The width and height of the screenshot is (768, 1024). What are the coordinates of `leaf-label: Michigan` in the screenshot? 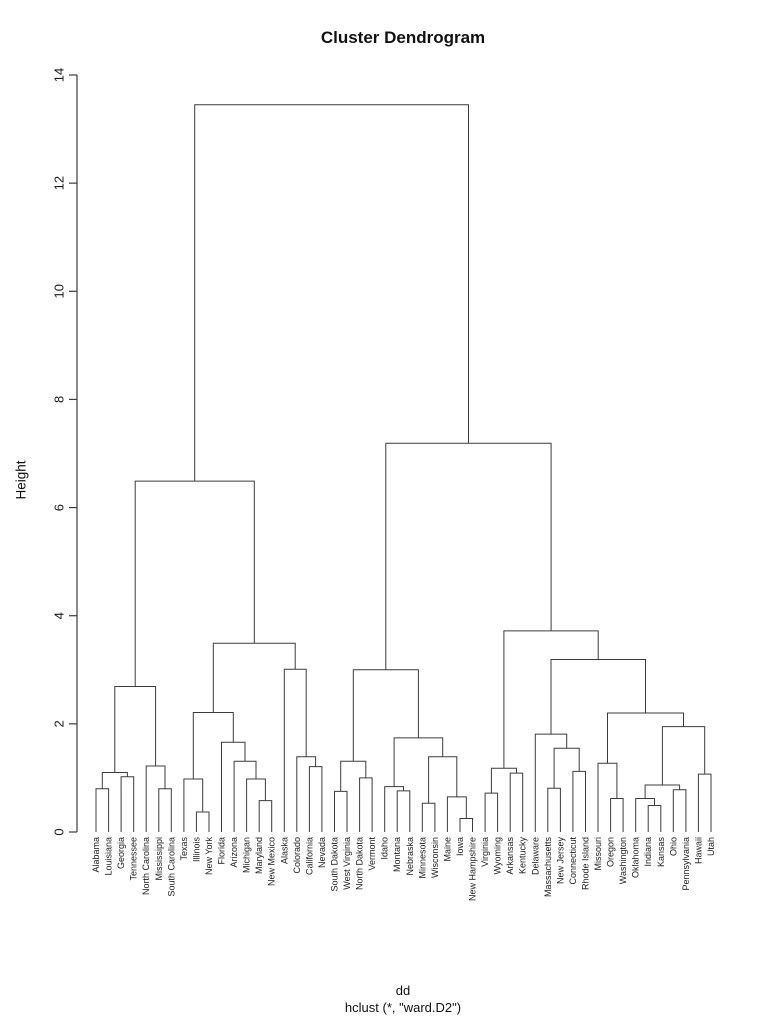 It's located at (247, 855).